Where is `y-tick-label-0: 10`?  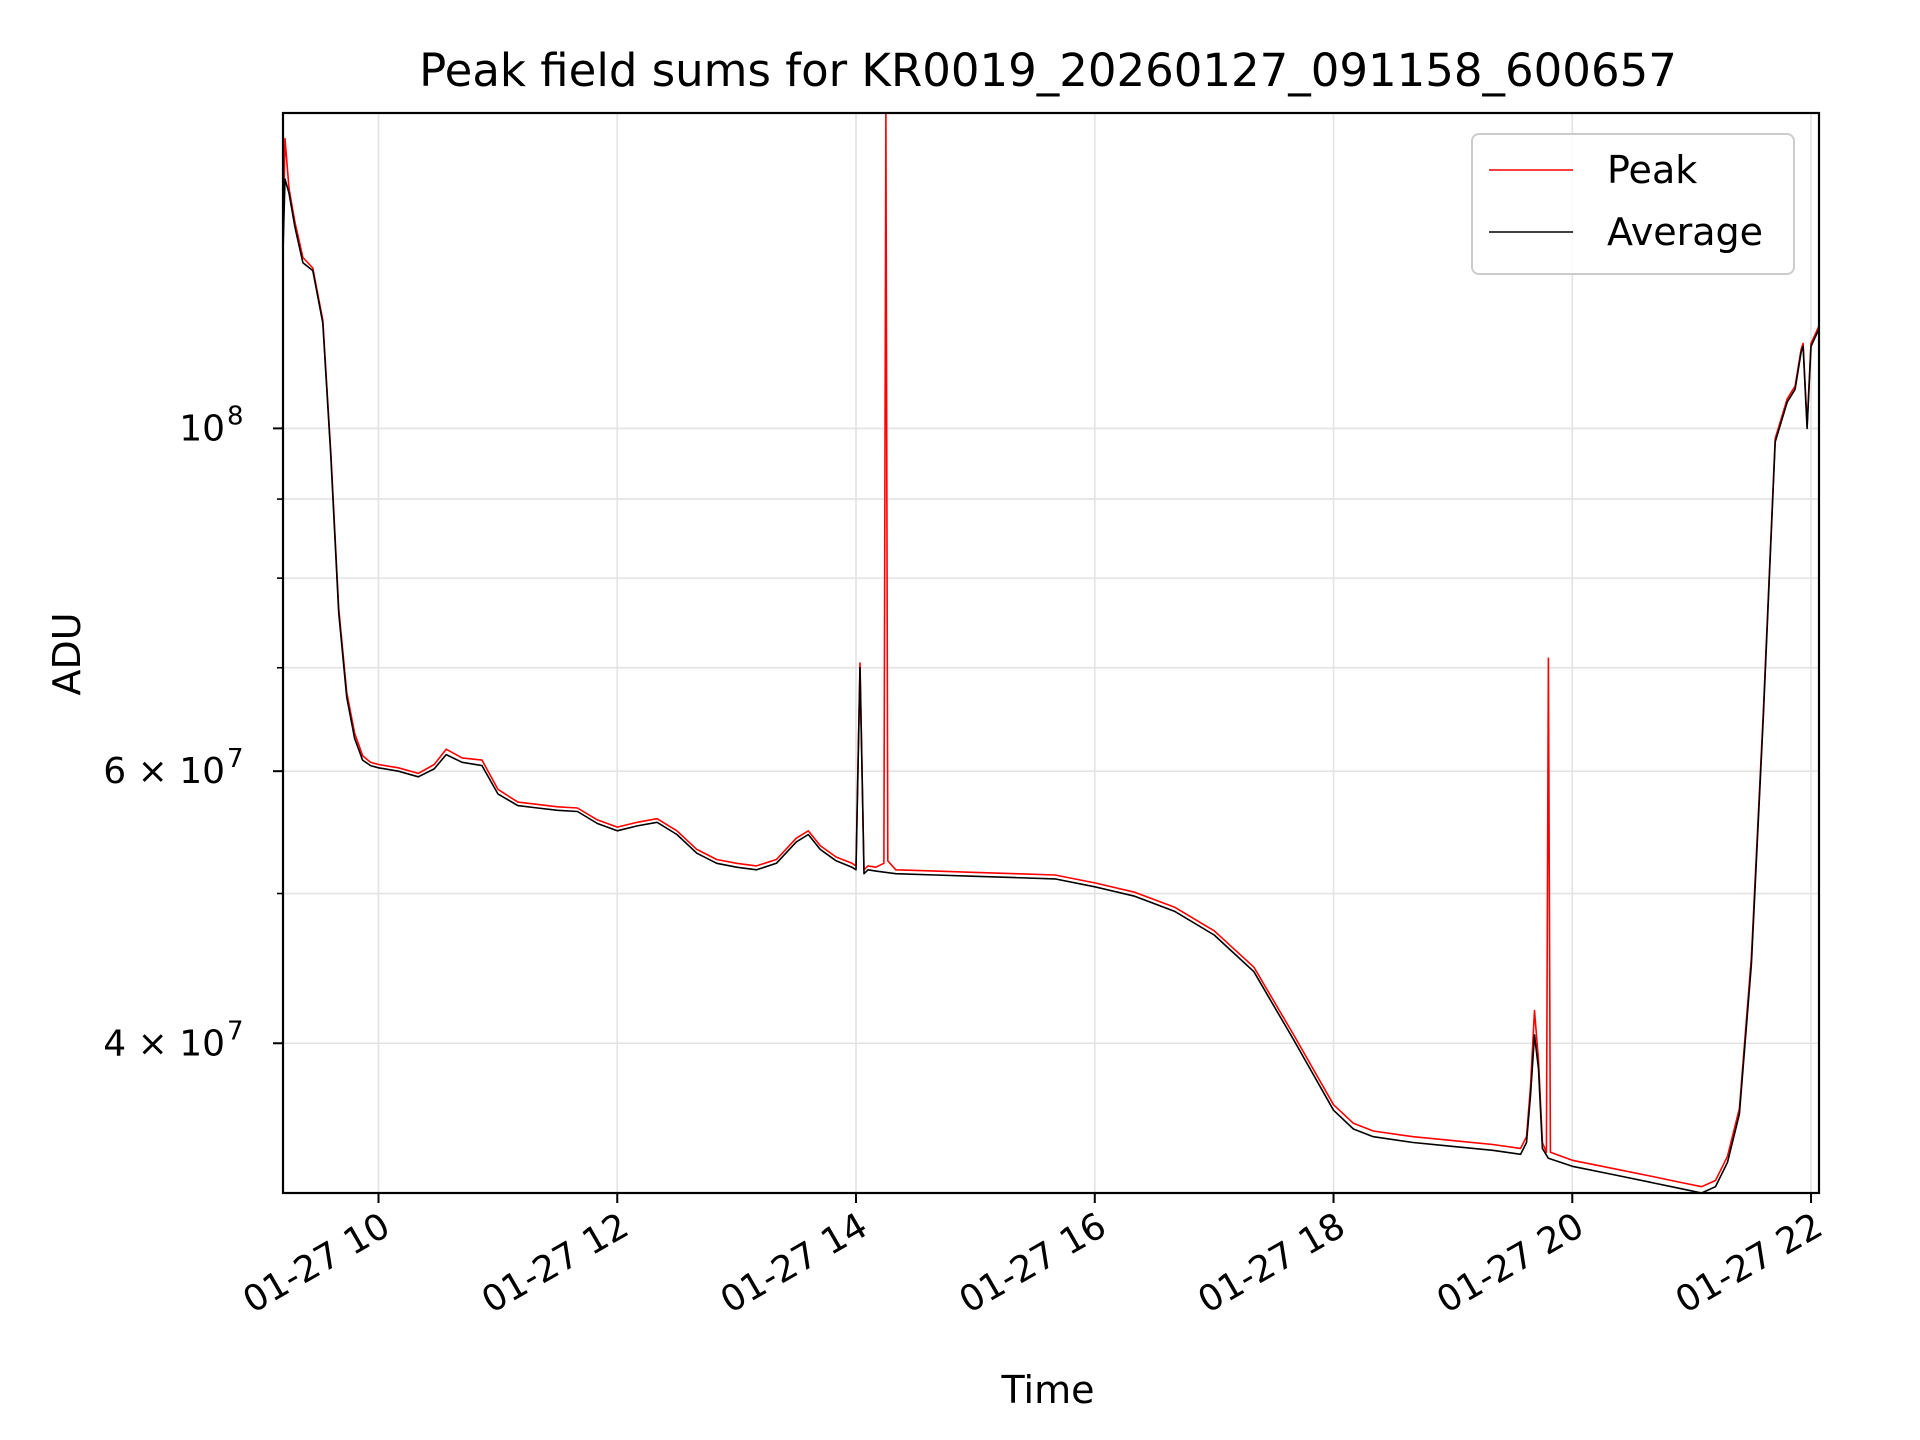
y-tick-label-0: 10 is located at coordinates (202, 428).